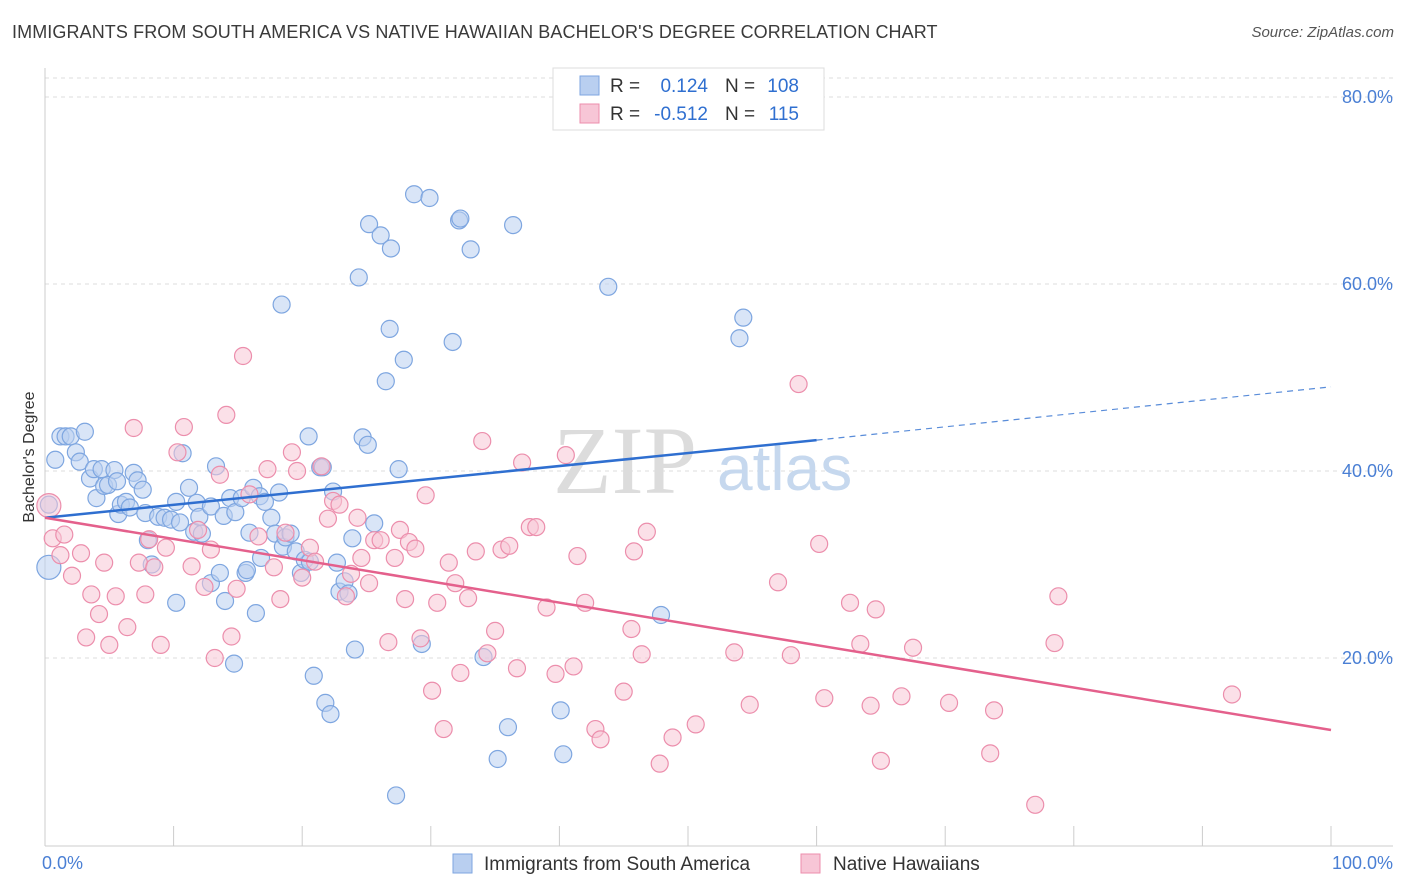 Image resolution: width=1406 pixels, height=892 pixels. I want to click on legend-pink-swatch, so click(810, 863).